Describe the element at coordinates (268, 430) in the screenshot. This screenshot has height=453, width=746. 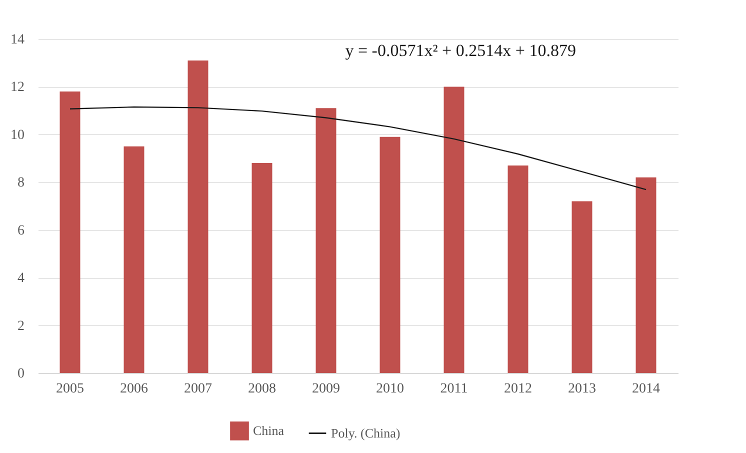
I see `legend-label: China` at that location.